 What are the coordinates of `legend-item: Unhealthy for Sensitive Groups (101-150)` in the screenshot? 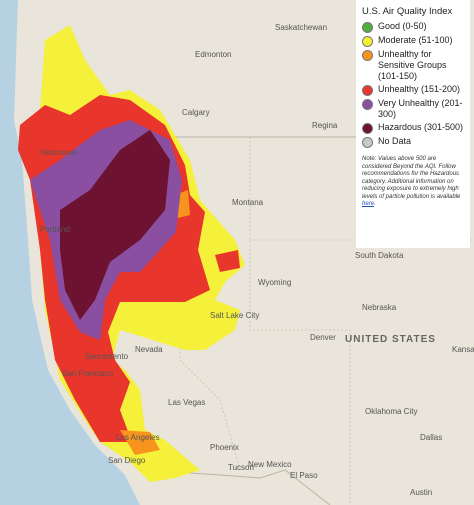 It's located at (413, 65).